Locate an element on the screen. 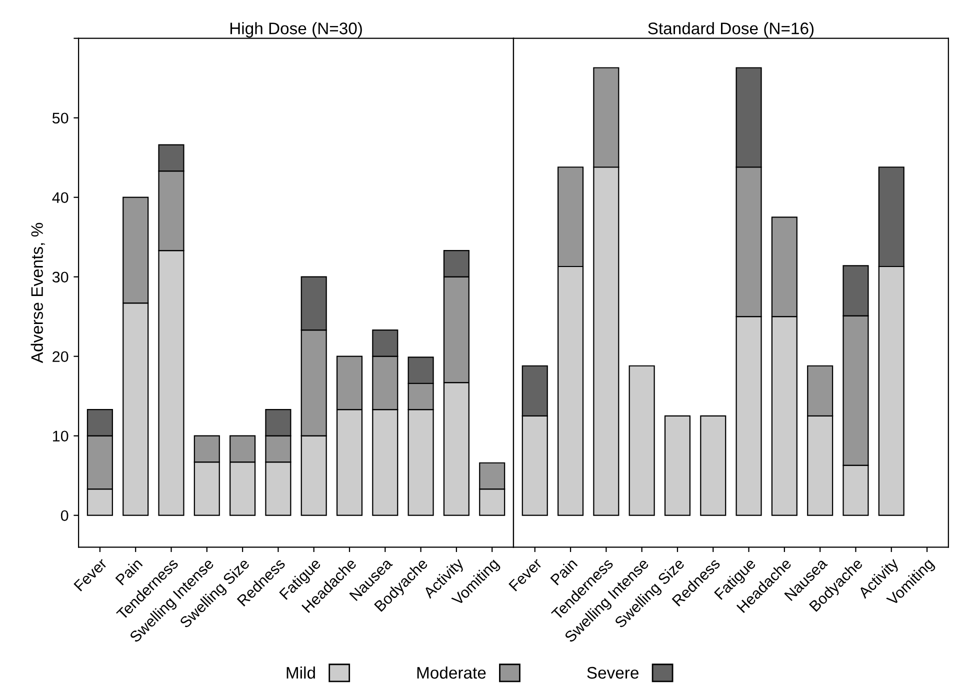 The image size is (958, 697). y-tick-label: 0 is located at coordinates (64, 516).